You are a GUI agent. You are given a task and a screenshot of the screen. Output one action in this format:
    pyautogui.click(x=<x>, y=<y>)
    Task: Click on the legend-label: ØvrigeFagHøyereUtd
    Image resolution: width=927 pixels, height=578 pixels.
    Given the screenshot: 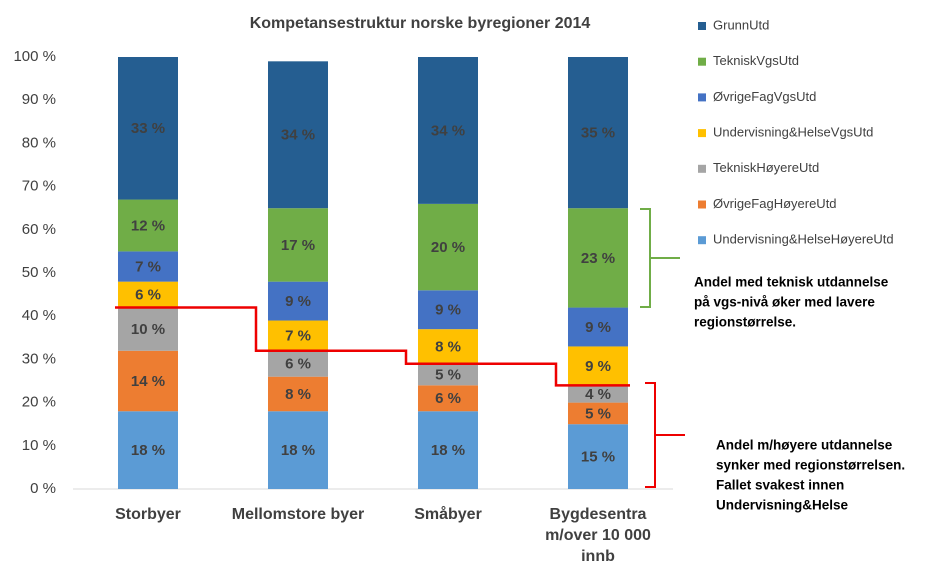 What is the action you would take?
    pyautogui.click(x=775, y=203)
    